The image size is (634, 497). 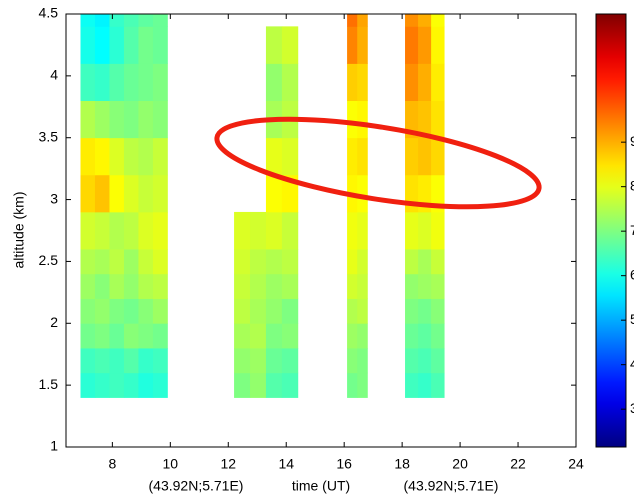 What do you see at coordinates (576, 464) in the screenshot?
I see `x-tick-label: 24` at bounding box center [576, 464].